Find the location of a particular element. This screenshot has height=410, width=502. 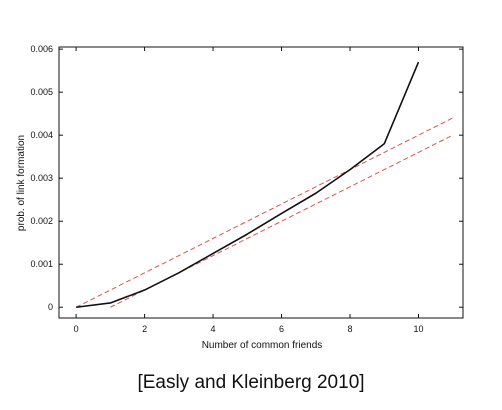

y-tick-label: 0.002 is located at coordinates (41, 221).